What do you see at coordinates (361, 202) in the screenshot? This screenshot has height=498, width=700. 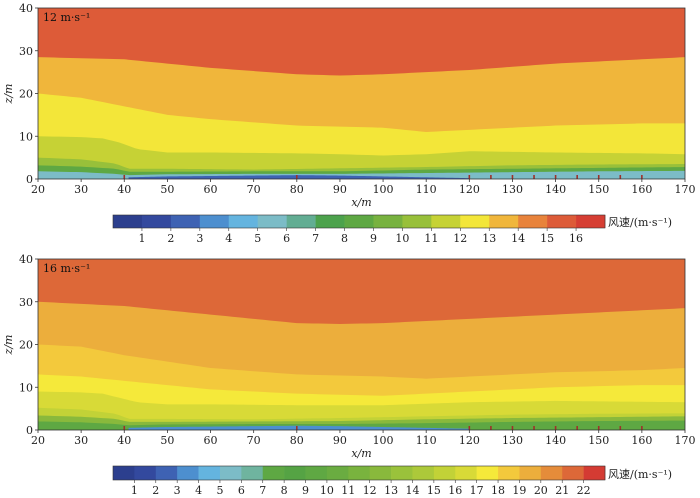 I see `x-axis-label-12ms: x/m` at bounding box center [361, 202].